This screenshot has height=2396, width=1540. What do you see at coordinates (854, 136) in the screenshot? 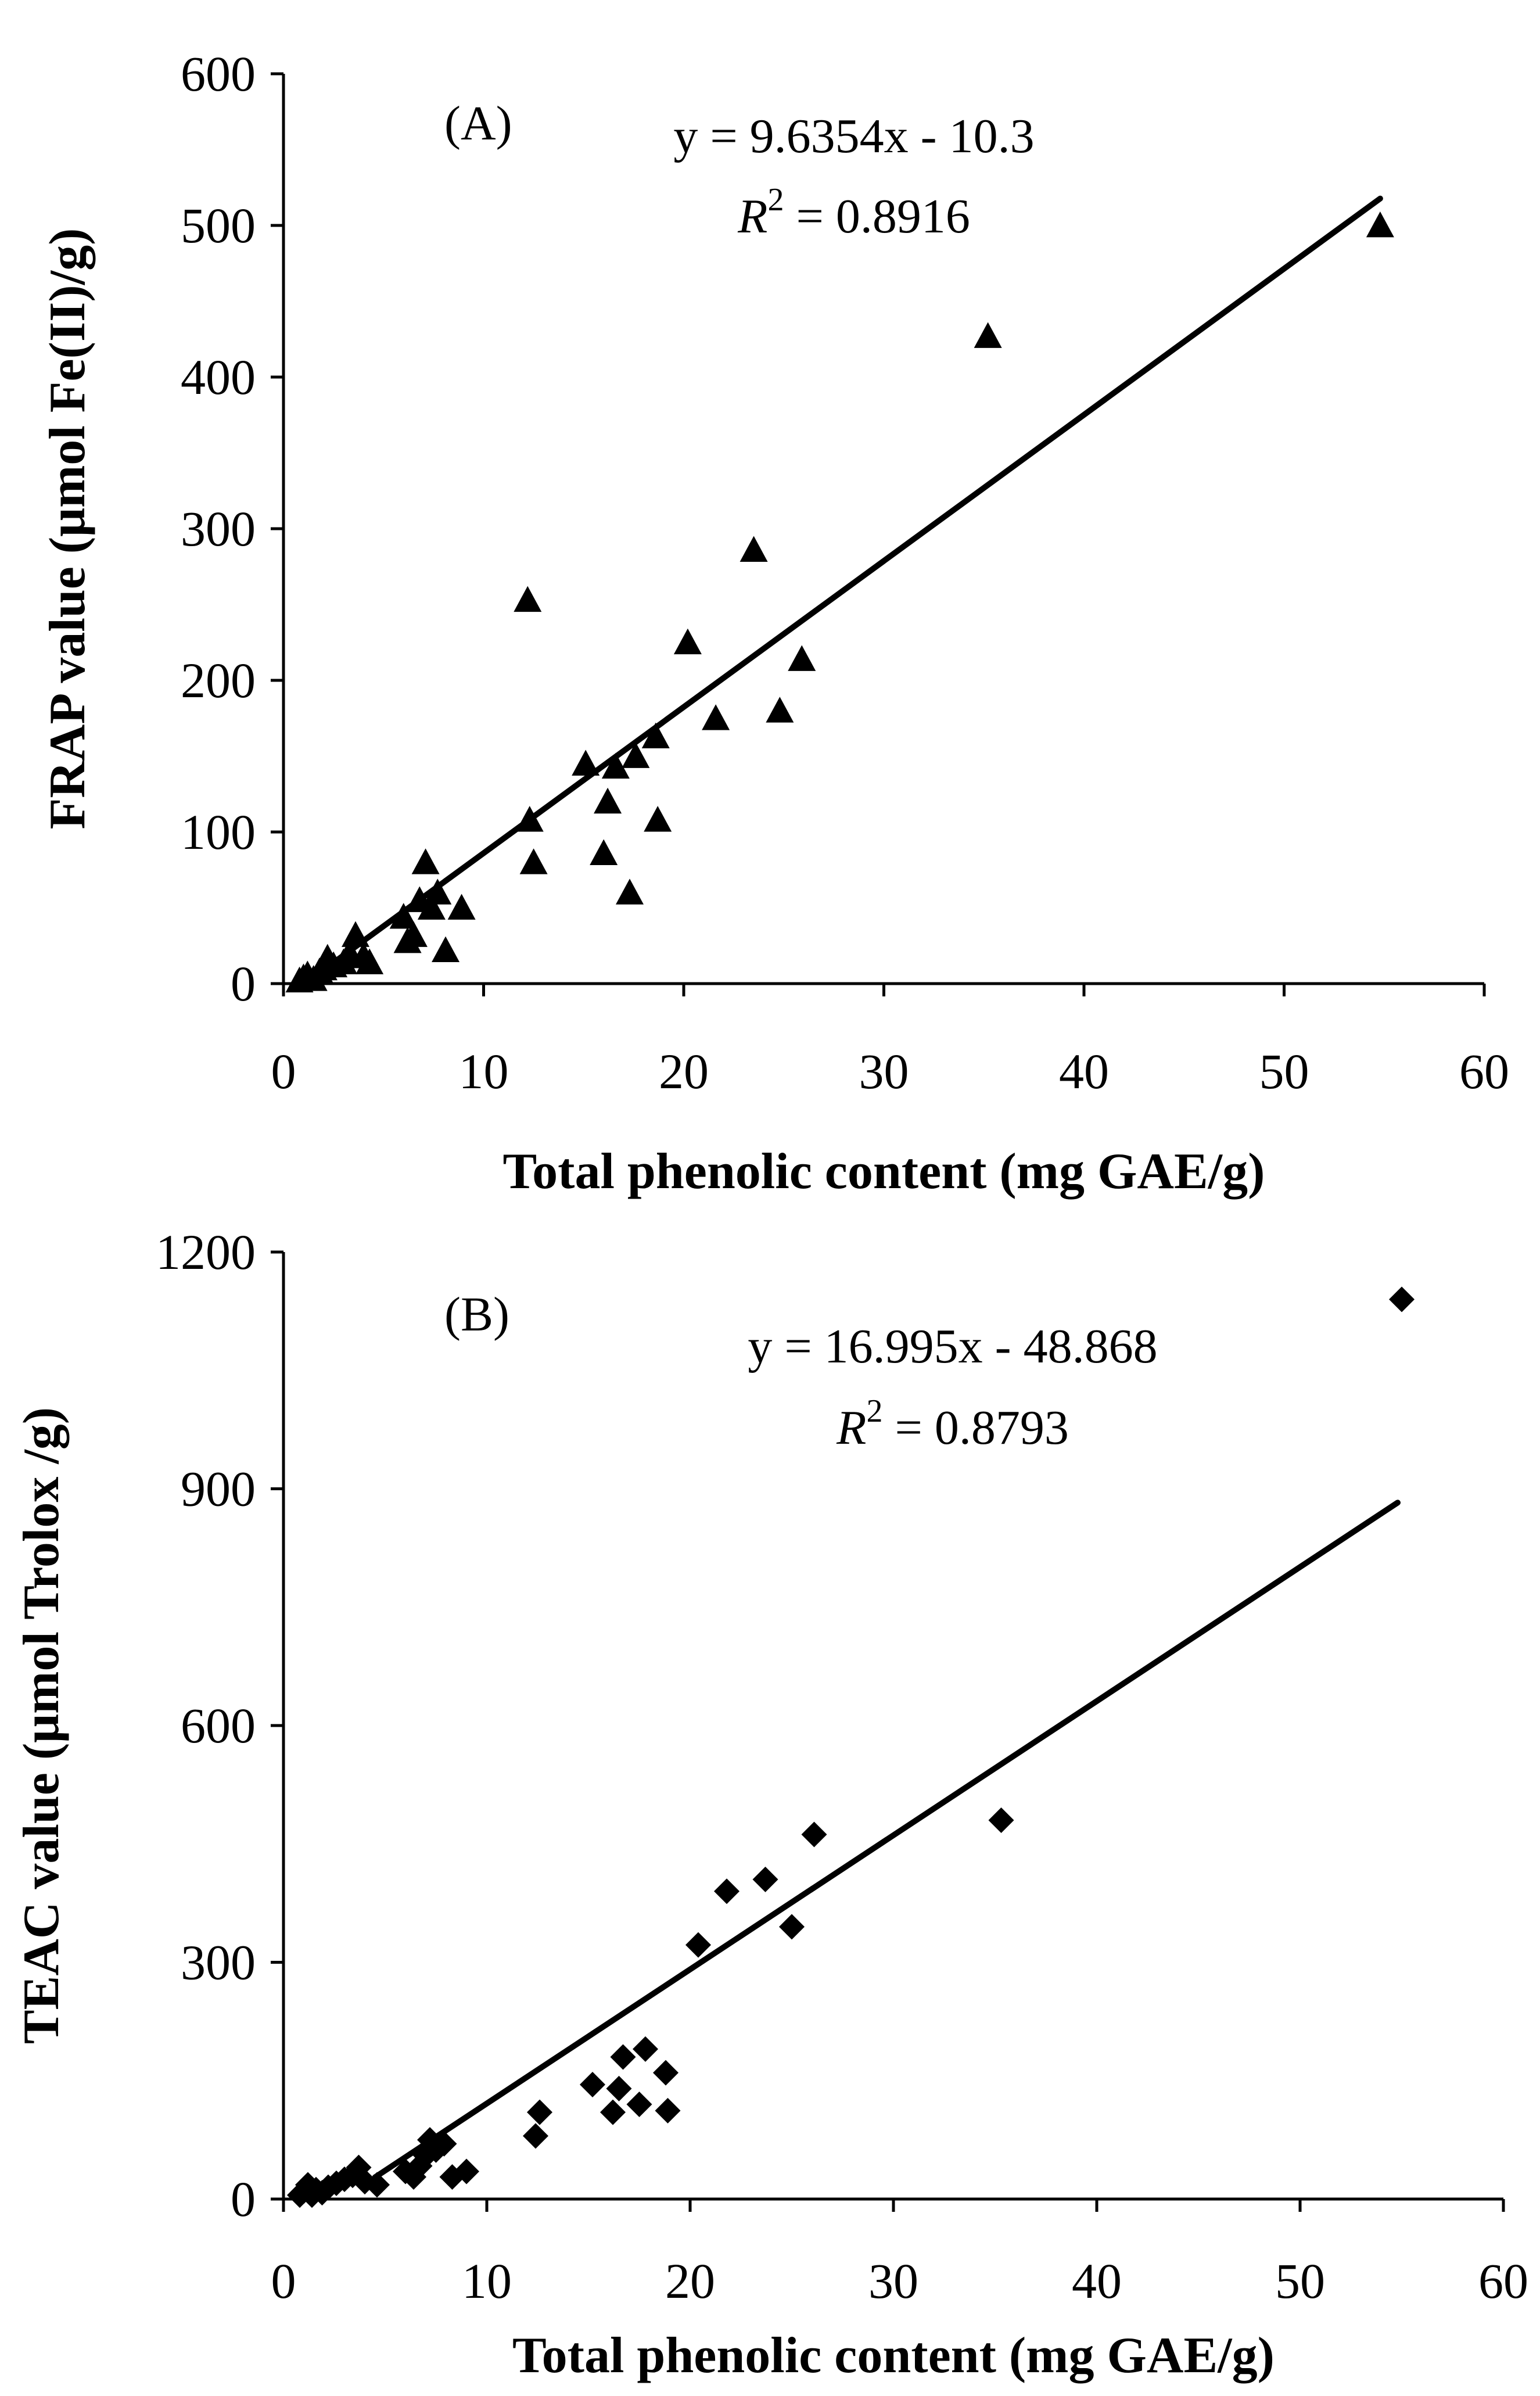
I see `regression-equation: y = 9.6354x - 10.3` at bounding box center [854, 136].